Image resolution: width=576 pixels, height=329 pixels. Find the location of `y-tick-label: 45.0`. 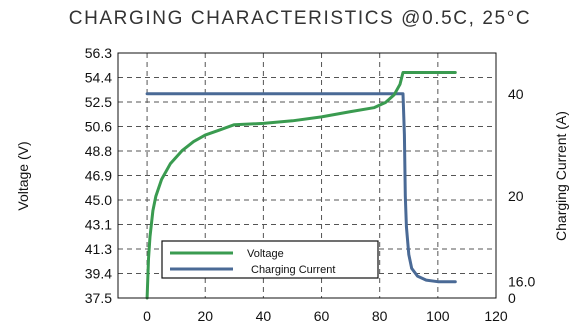

y-tick-label: 45.0 is located at coordinates (98, 200).